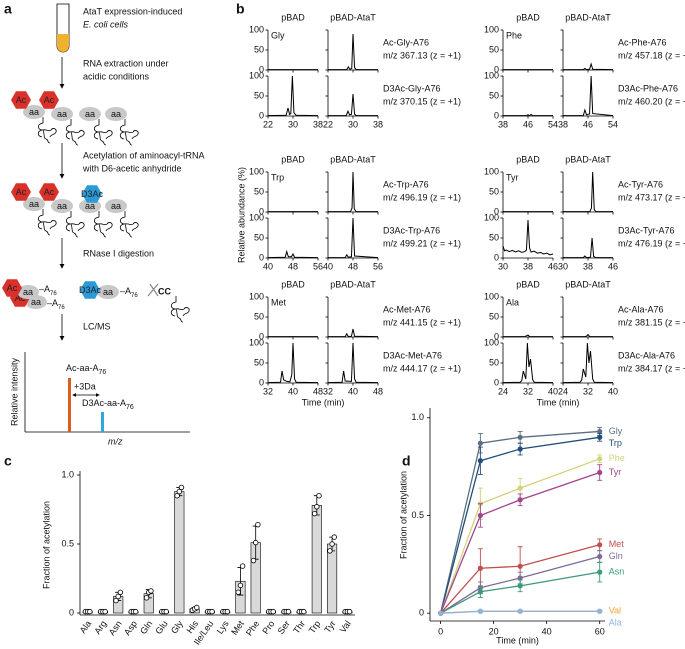 This screenshot has height=649, width=685. What do you see at coordinates (613, 124) in the screenshot?
I see `x-tick-label: 54` at bounding box center [613, 124].